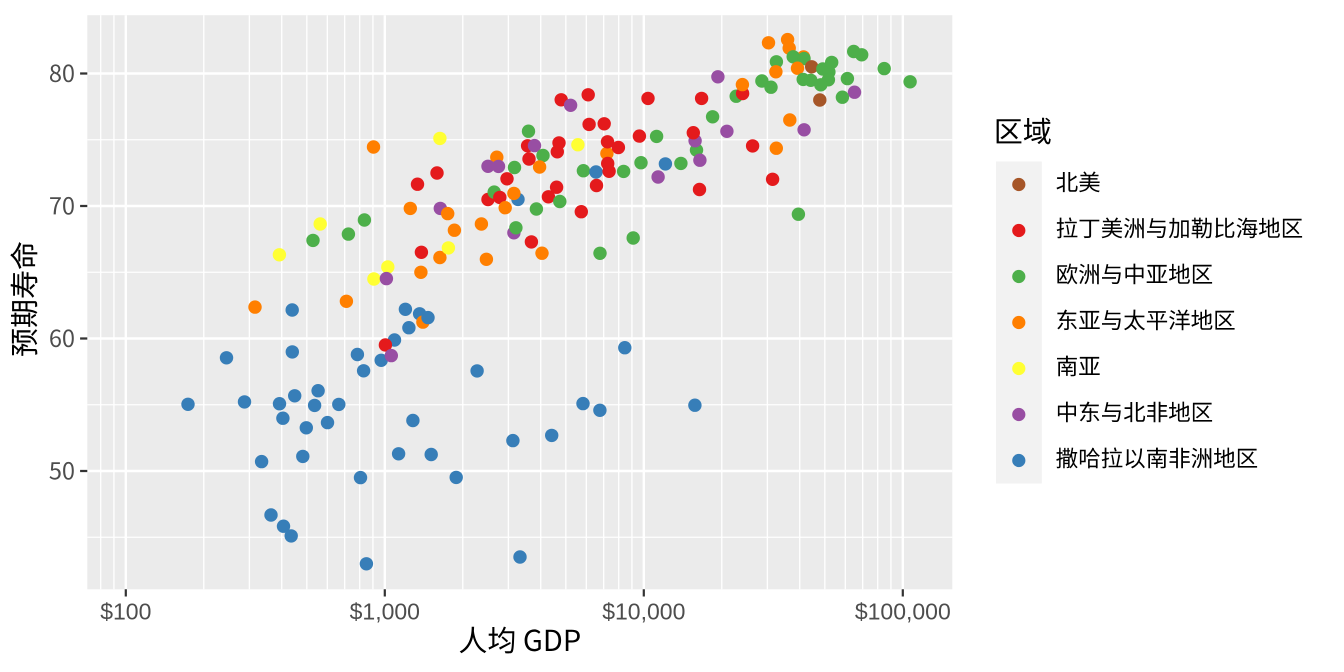 The image size is (1344, 672). What do you see at coordinates (643, 612) in the screenshot?
I see `svg-text: $10,000` at bounding box center [643, 612].